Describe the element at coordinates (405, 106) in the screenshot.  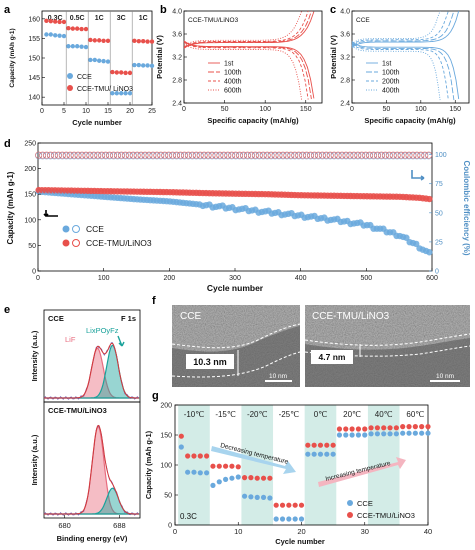
I see `panel-c-xticks: 0 50 100 150` at that location.